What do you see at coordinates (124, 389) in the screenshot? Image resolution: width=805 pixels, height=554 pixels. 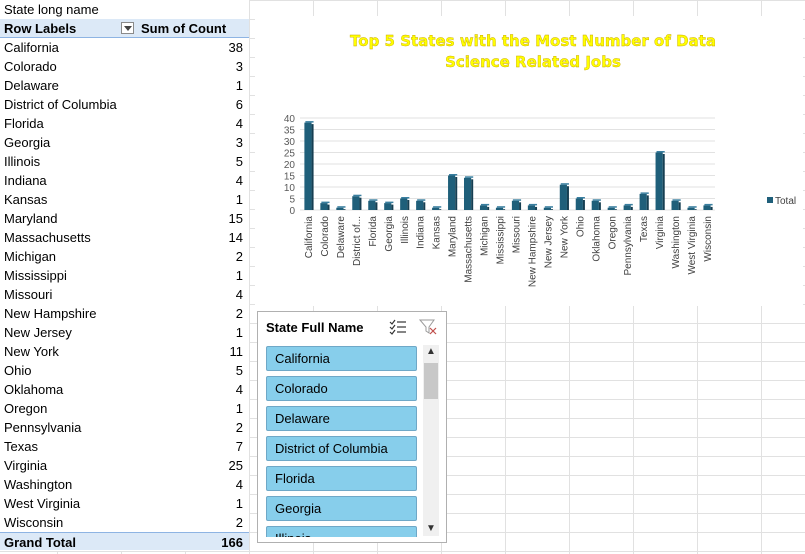 I see `pivot-row: Oklahoma 4` at bounding box center [124, 389].